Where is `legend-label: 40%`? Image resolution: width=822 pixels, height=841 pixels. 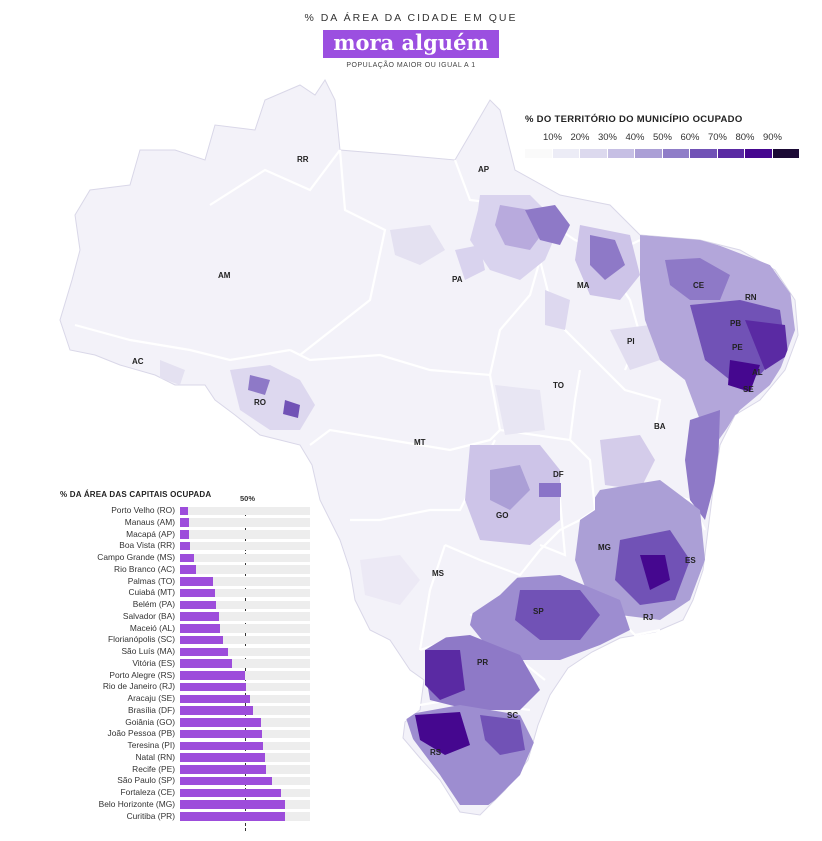
legend-label: 40% is located at coordinates (635, 137).